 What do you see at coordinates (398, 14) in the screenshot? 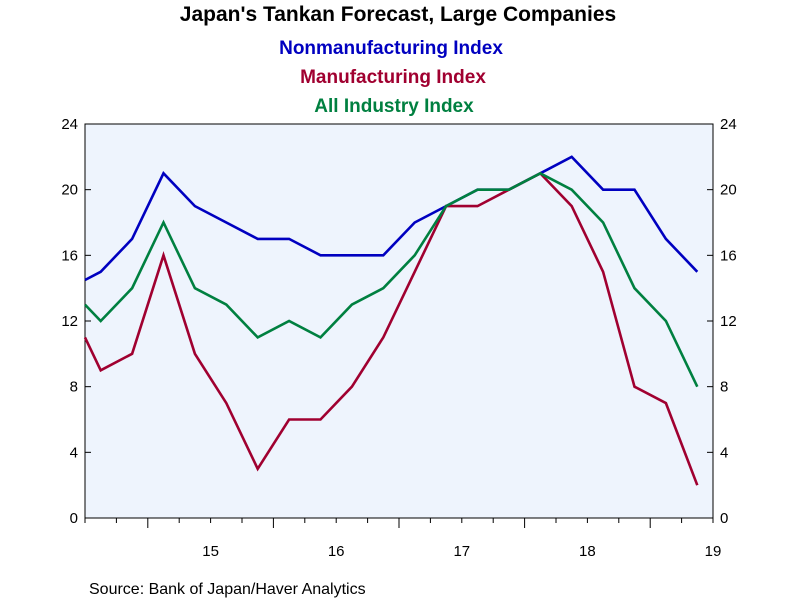
I see `chart-title: Japan's Tankan Forecast, Large Companies` at bounding box center [398, 14].